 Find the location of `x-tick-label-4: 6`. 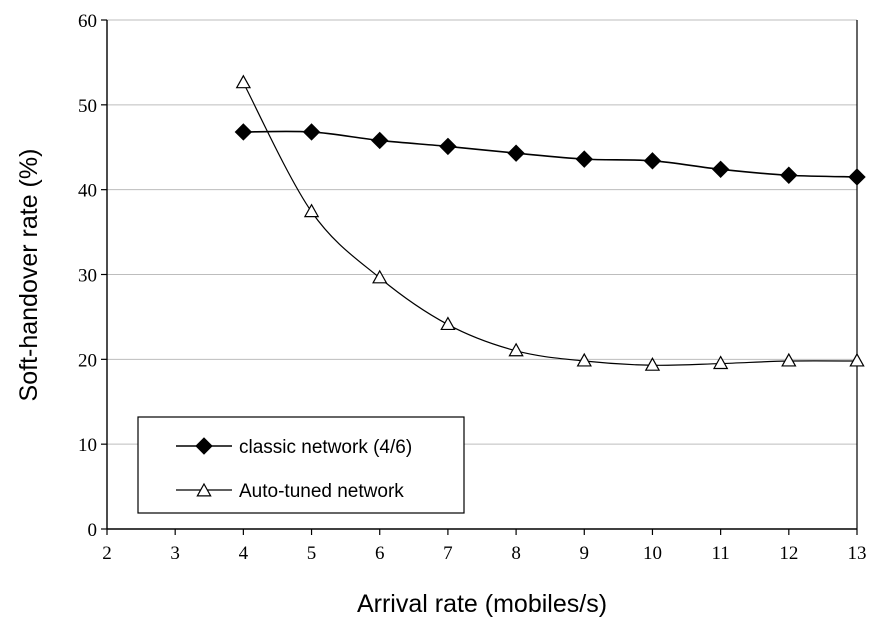

x-tick-label-4: 6 is located at coordinates (380, 553).